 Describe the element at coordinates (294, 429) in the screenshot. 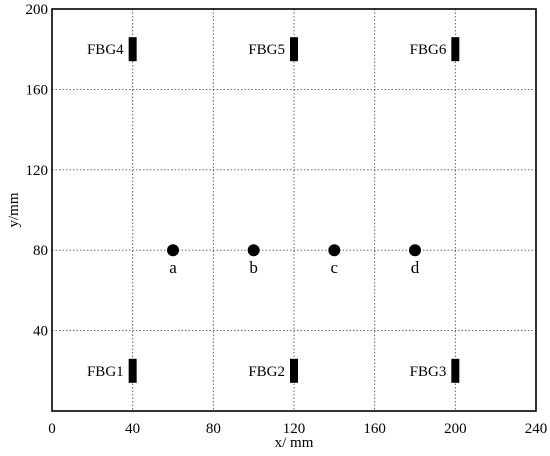

I see `x-tick-label: 120` at that location.